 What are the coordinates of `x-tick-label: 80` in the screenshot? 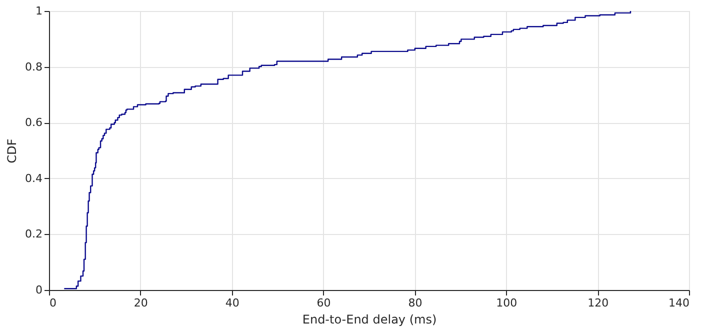 It's located at (415, 303).